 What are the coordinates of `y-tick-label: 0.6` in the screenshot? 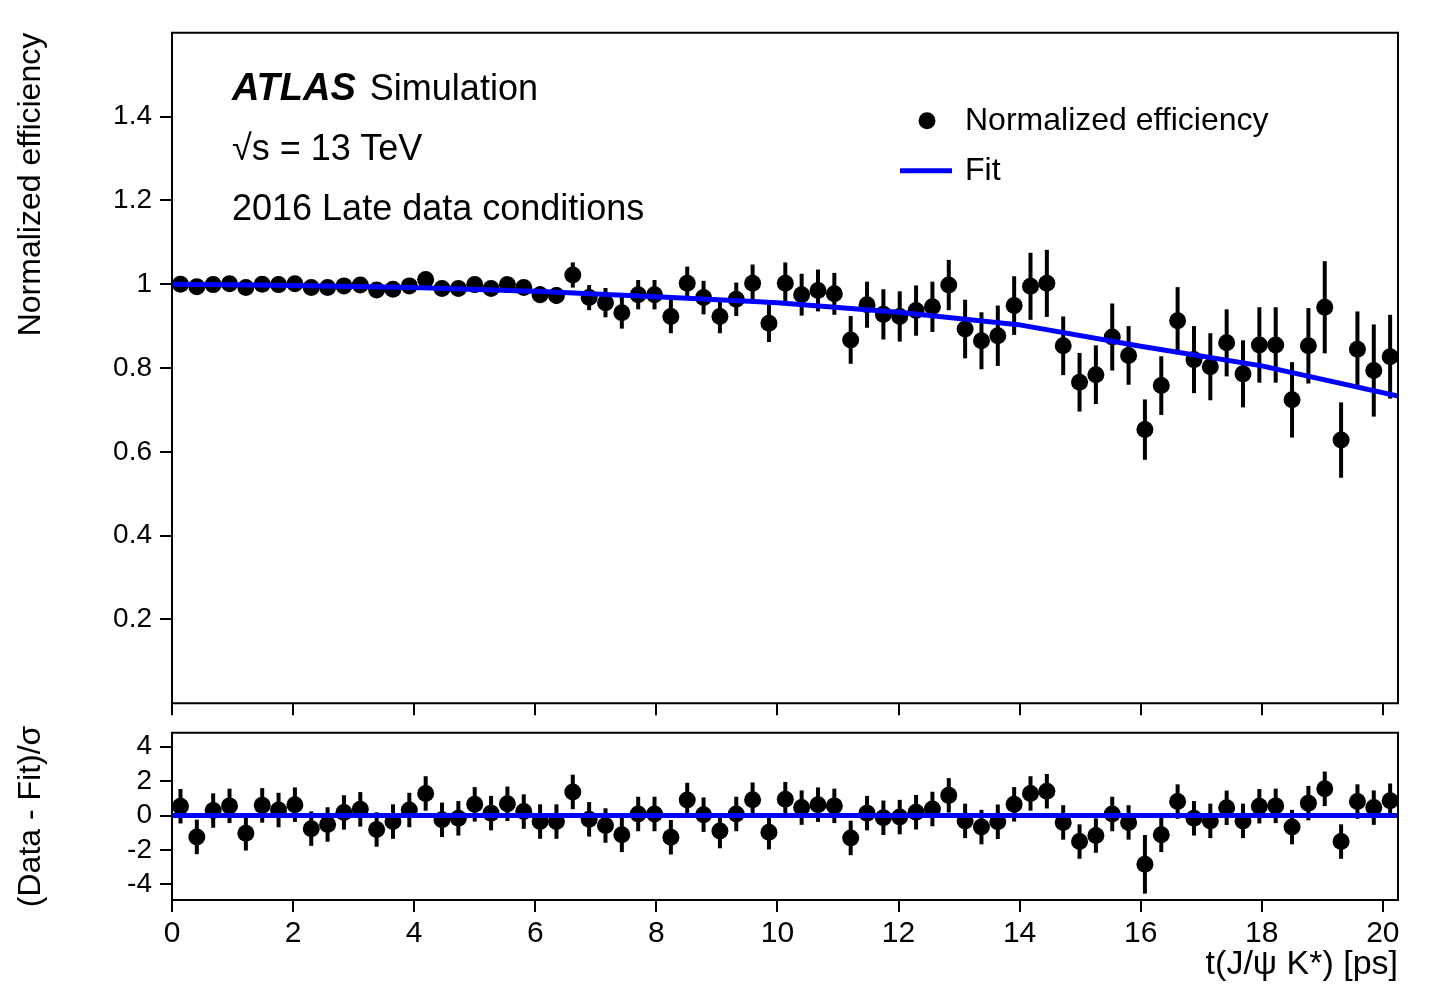 It's located at (132, 450).